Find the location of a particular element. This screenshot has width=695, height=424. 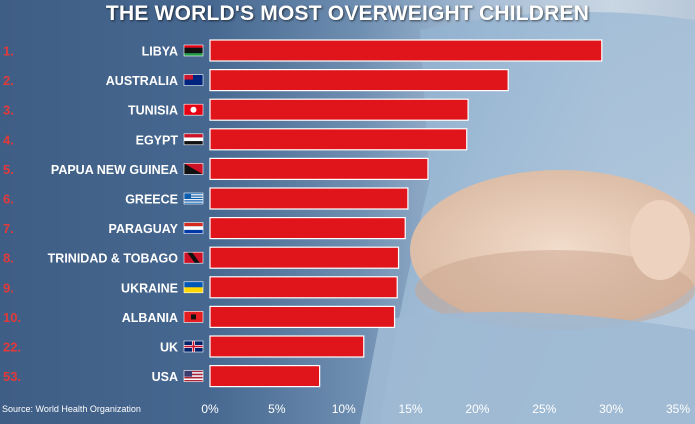

country-label: PARAGUAY is located at coordinates (144, 229).